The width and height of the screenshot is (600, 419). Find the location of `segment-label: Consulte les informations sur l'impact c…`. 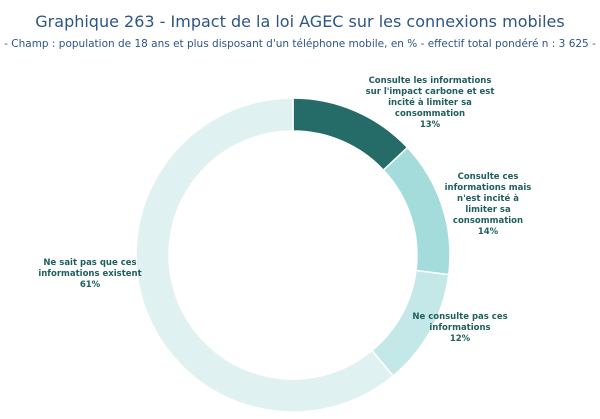

segment-label: Consulte les informations sur l'impact c… is located at coordinates (430, 103).